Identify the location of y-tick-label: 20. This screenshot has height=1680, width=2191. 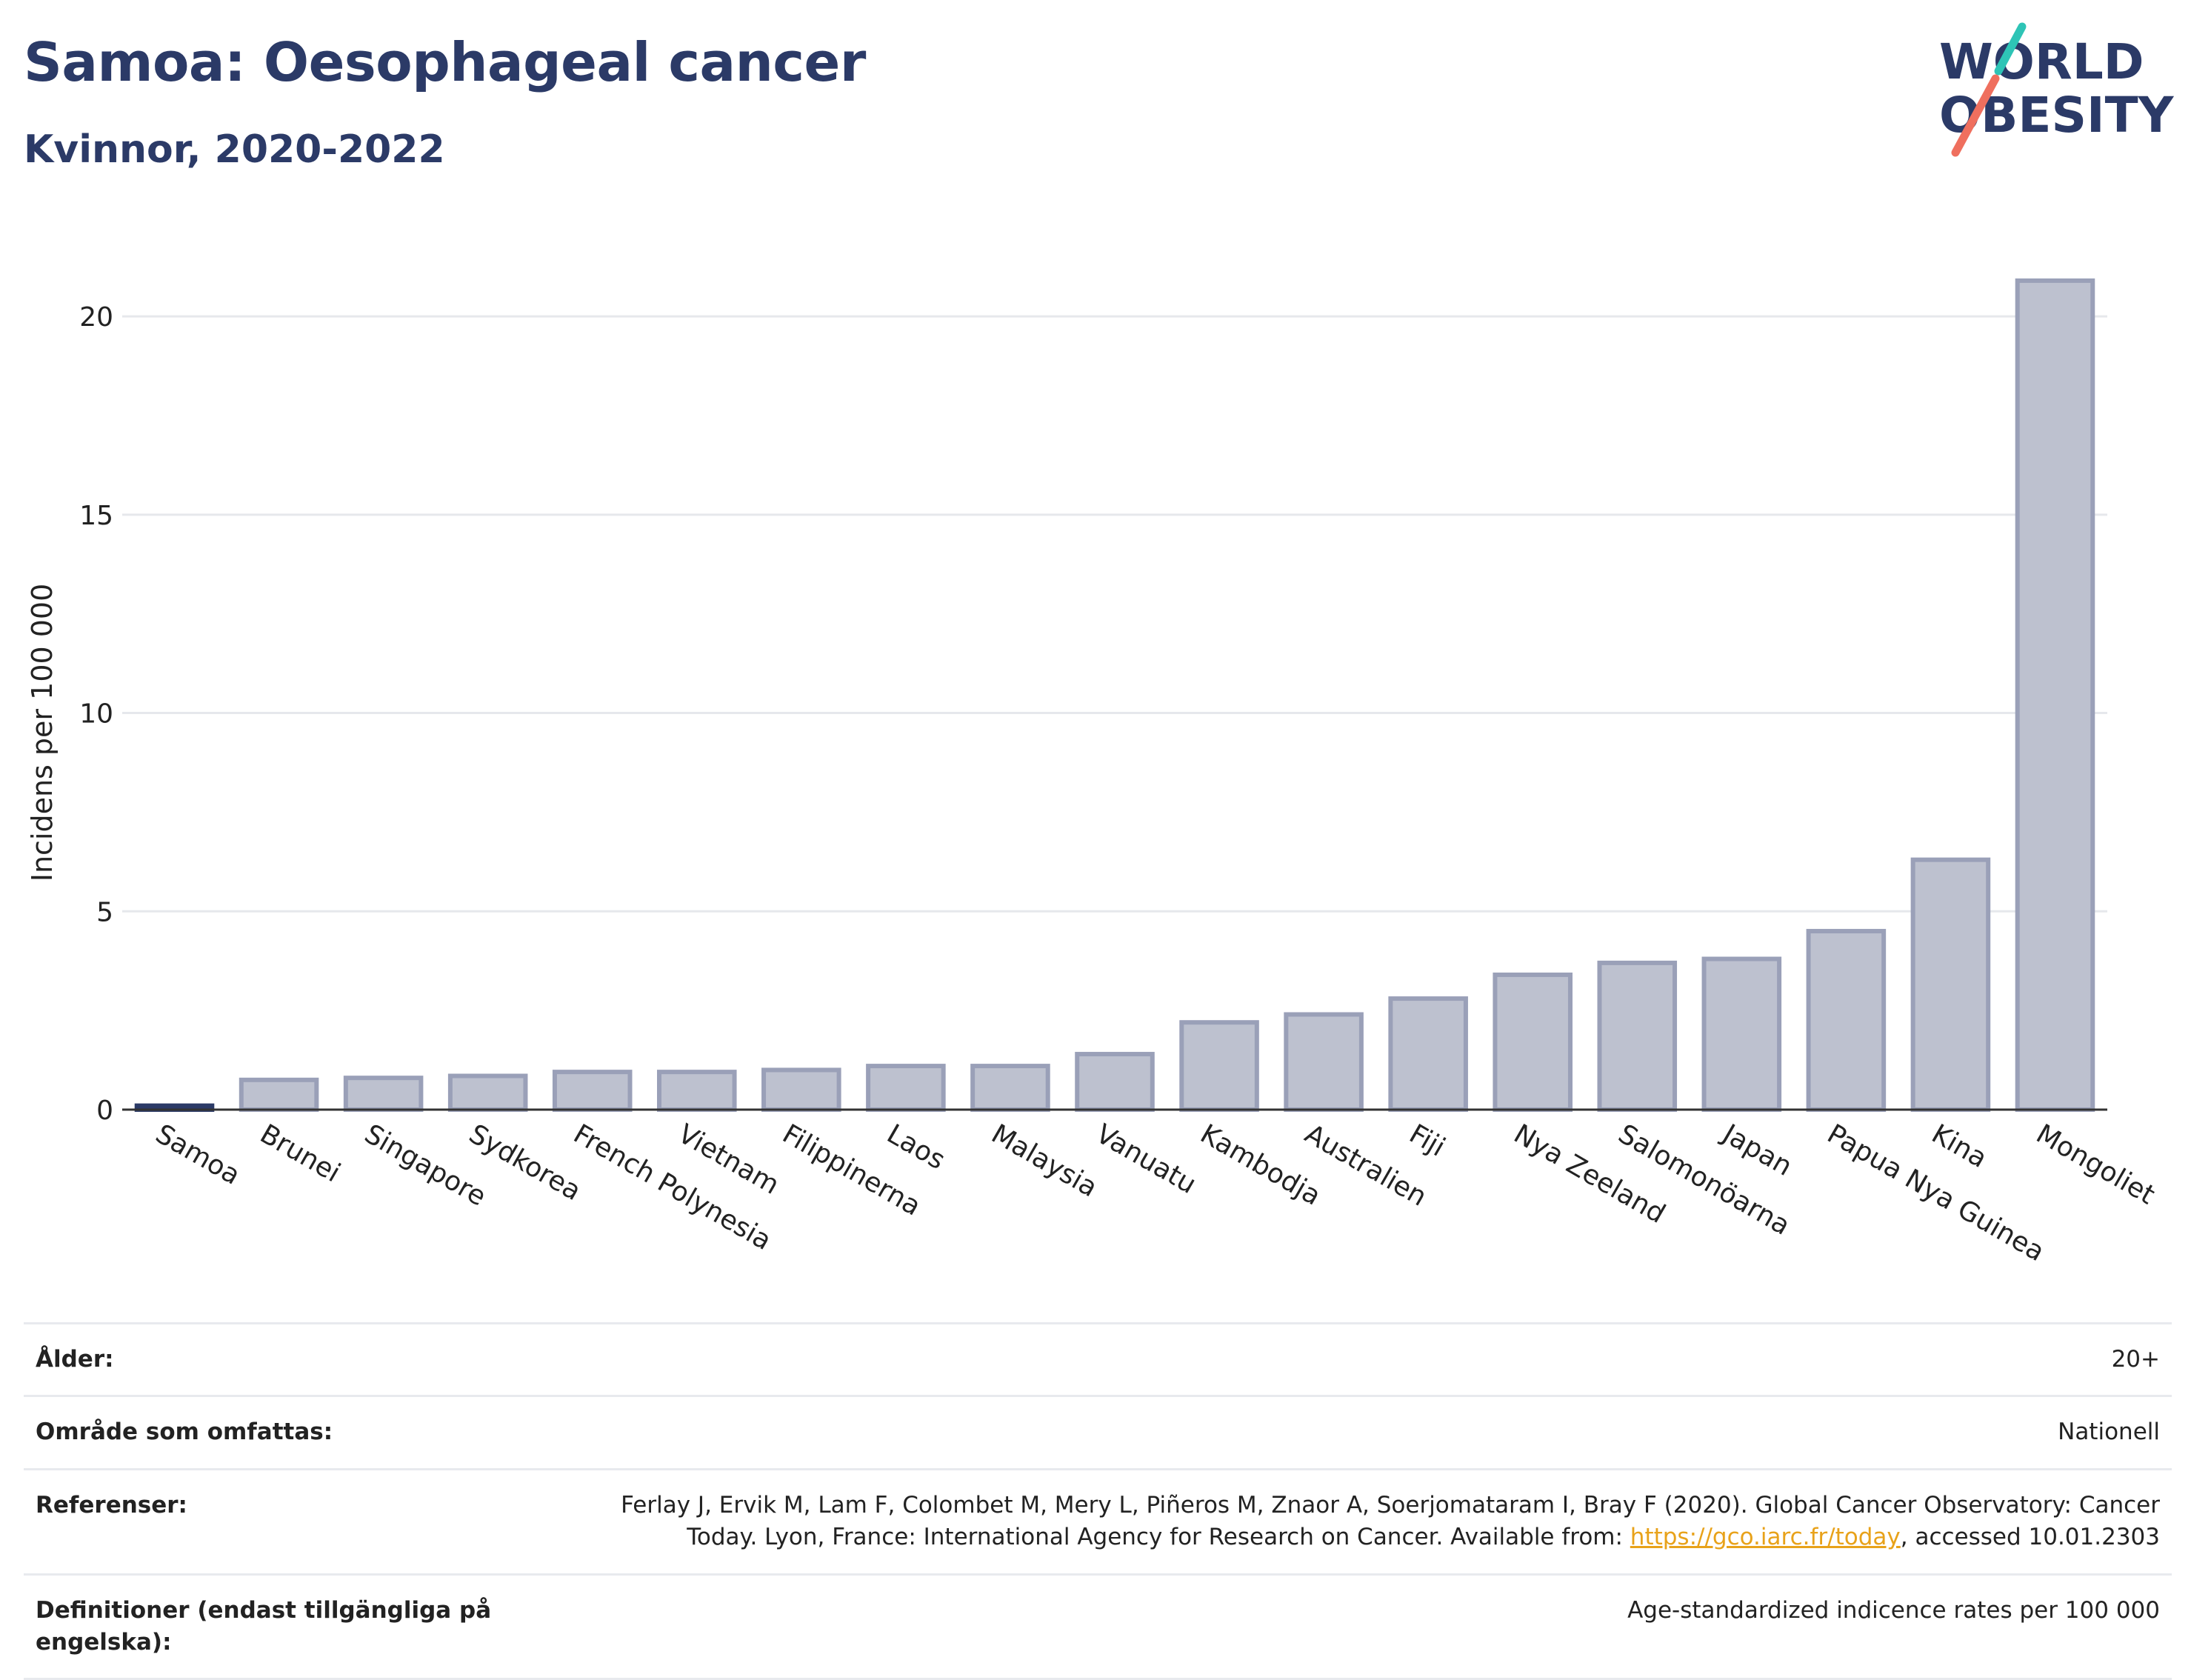
(96, 317).